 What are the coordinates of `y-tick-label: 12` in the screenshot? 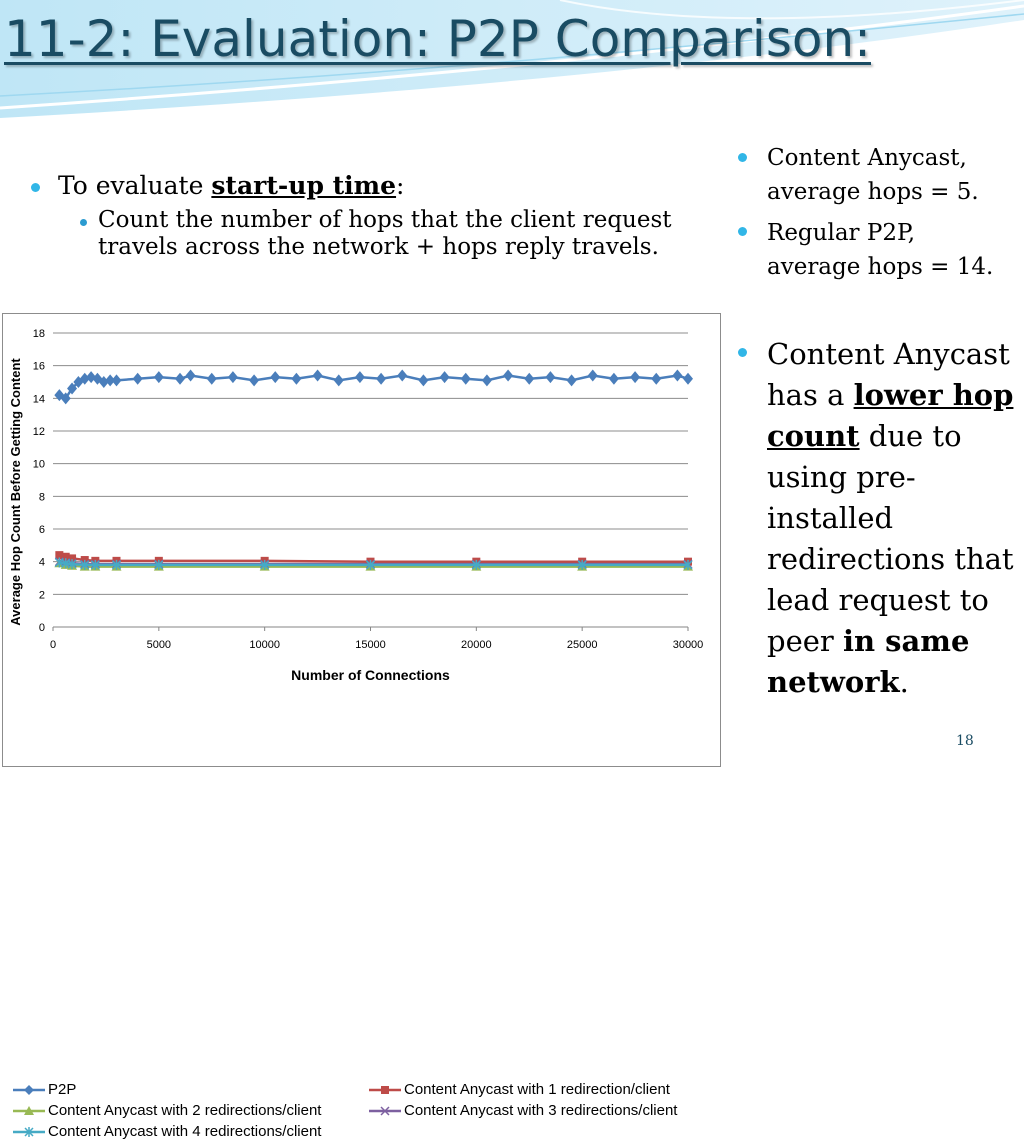 It's located at (39, 432).